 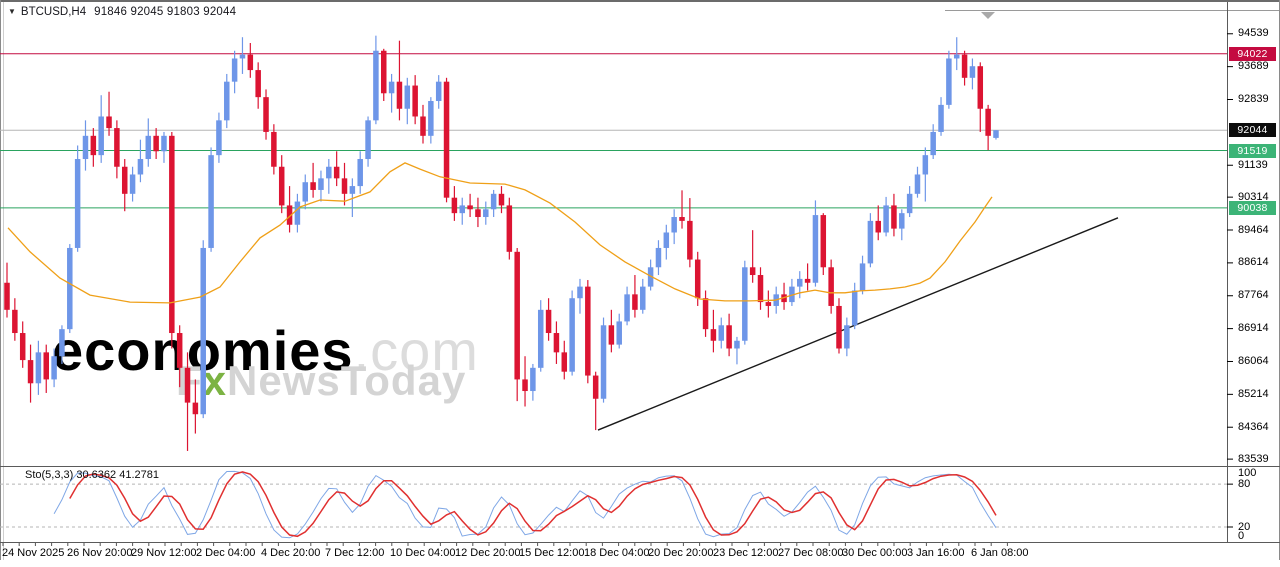 What do you see at coordinates (640, 466) in the screenshot?
I see `pane-separator` at bounding box center [640, 466].